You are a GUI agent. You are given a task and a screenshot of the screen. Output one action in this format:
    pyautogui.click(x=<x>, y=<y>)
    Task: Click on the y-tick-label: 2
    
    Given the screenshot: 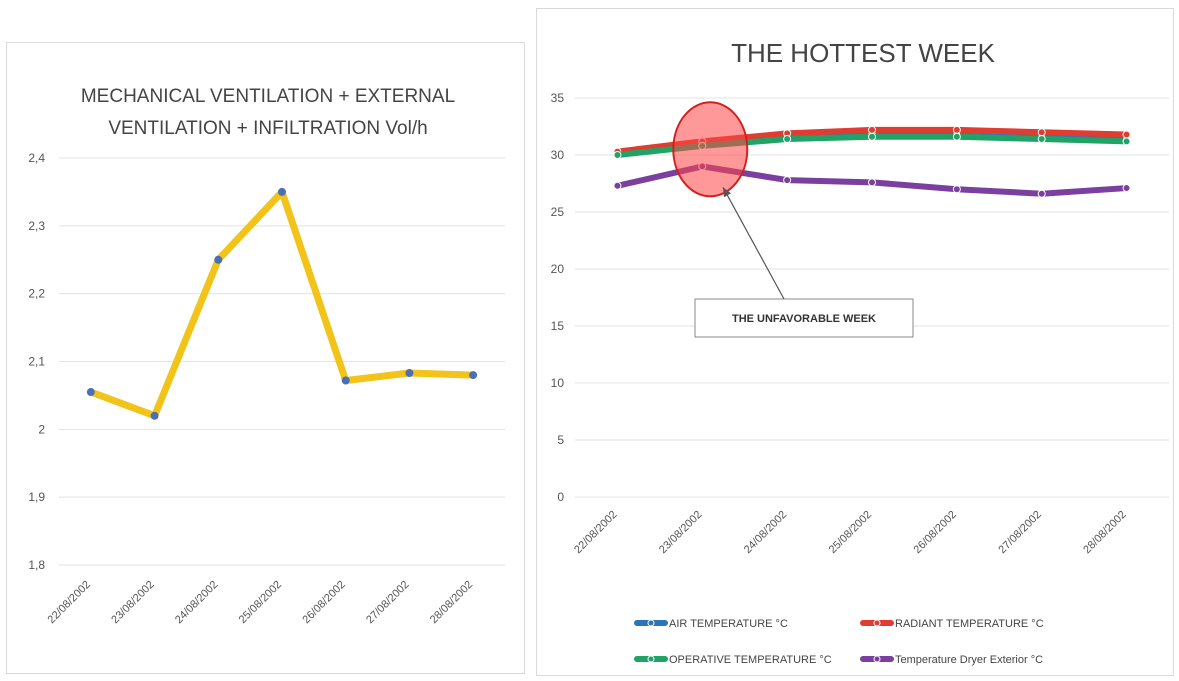 What is the action you would take?
    pyautogui.click(x=41, y=429)
    